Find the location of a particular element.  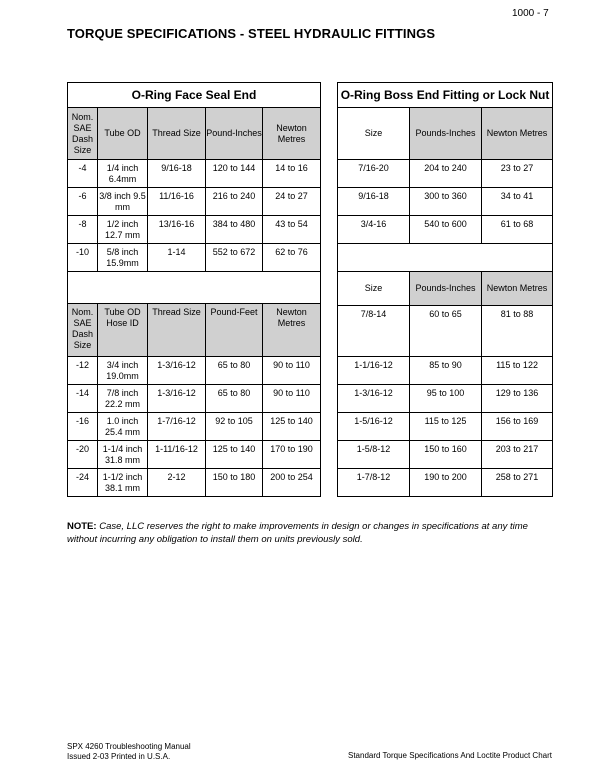

table-cell: 23 to 27 is located at coordinates (517, 173).